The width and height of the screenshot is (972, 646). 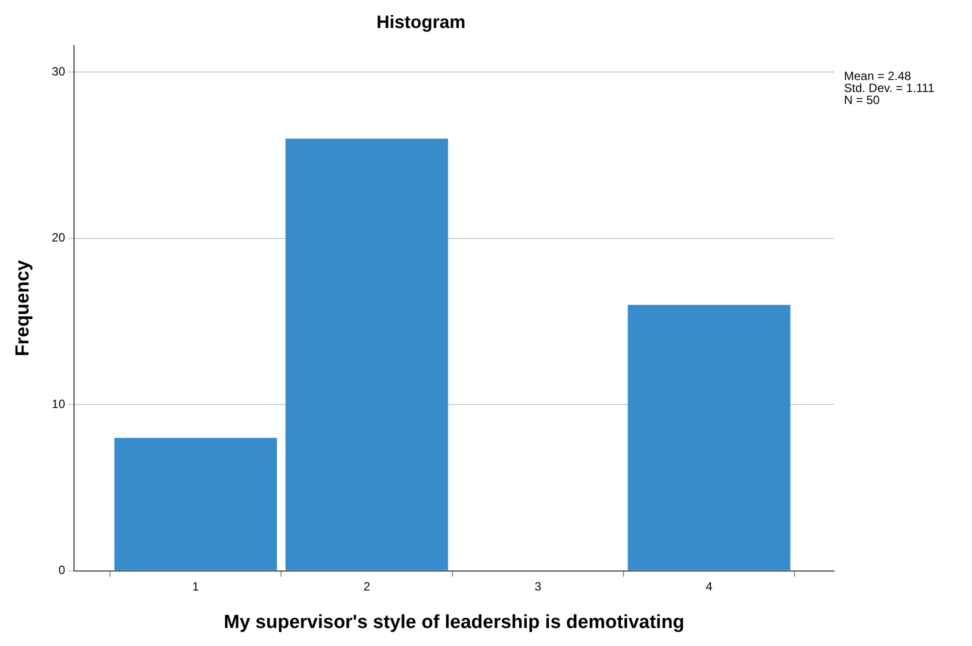 What do you see at coordinates (421, 22) in the screenshot?
I see `chart-title: Histogram` at bounding box center [421, 22].